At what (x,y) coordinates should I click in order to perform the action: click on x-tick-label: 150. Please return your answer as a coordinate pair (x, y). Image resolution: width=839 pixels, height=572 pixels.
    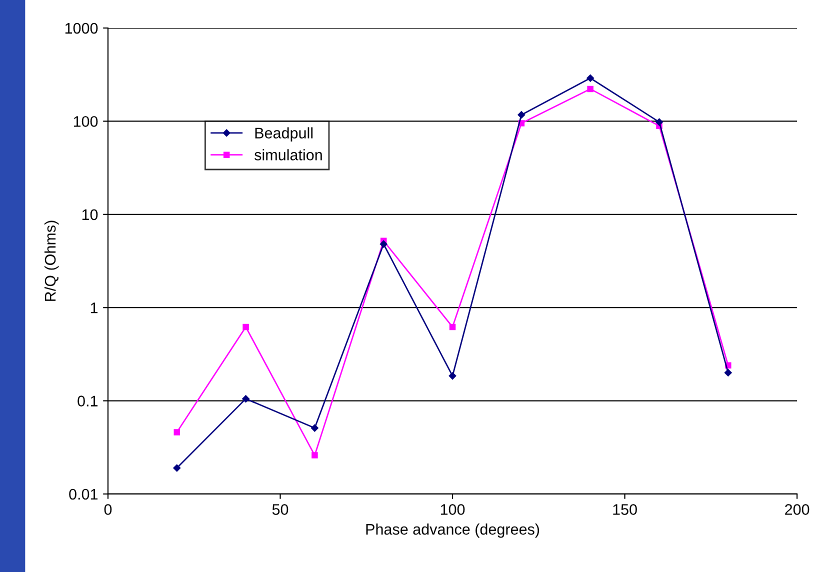
    Looking at the image, I should click on (625, 509).